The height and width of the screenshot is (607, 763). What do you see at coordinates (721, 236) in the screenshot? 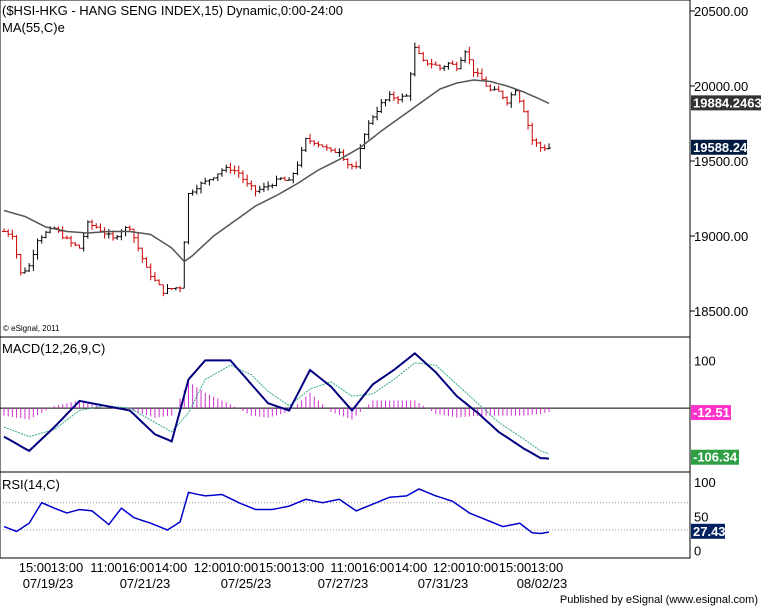
I see `price-axis-label: 19000.00` at bounding box center [721, 236].